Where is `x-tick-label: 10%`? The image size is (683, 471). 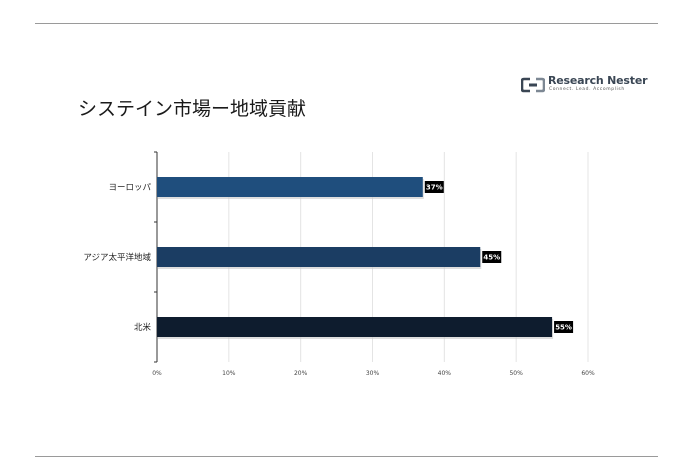
x-tick-label: 10% is located at coordinates (229, 373).